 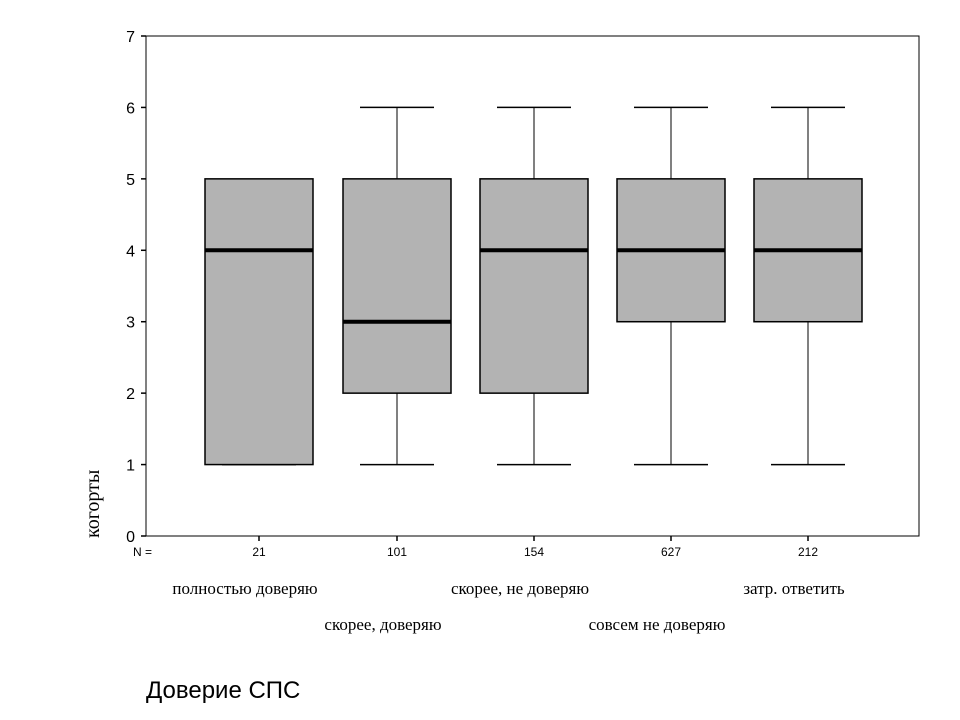 What do you see at coordinates (130, 466) in the screenshot?
I see `y-tick-label-1: 1` at bounding box center [130, 466].